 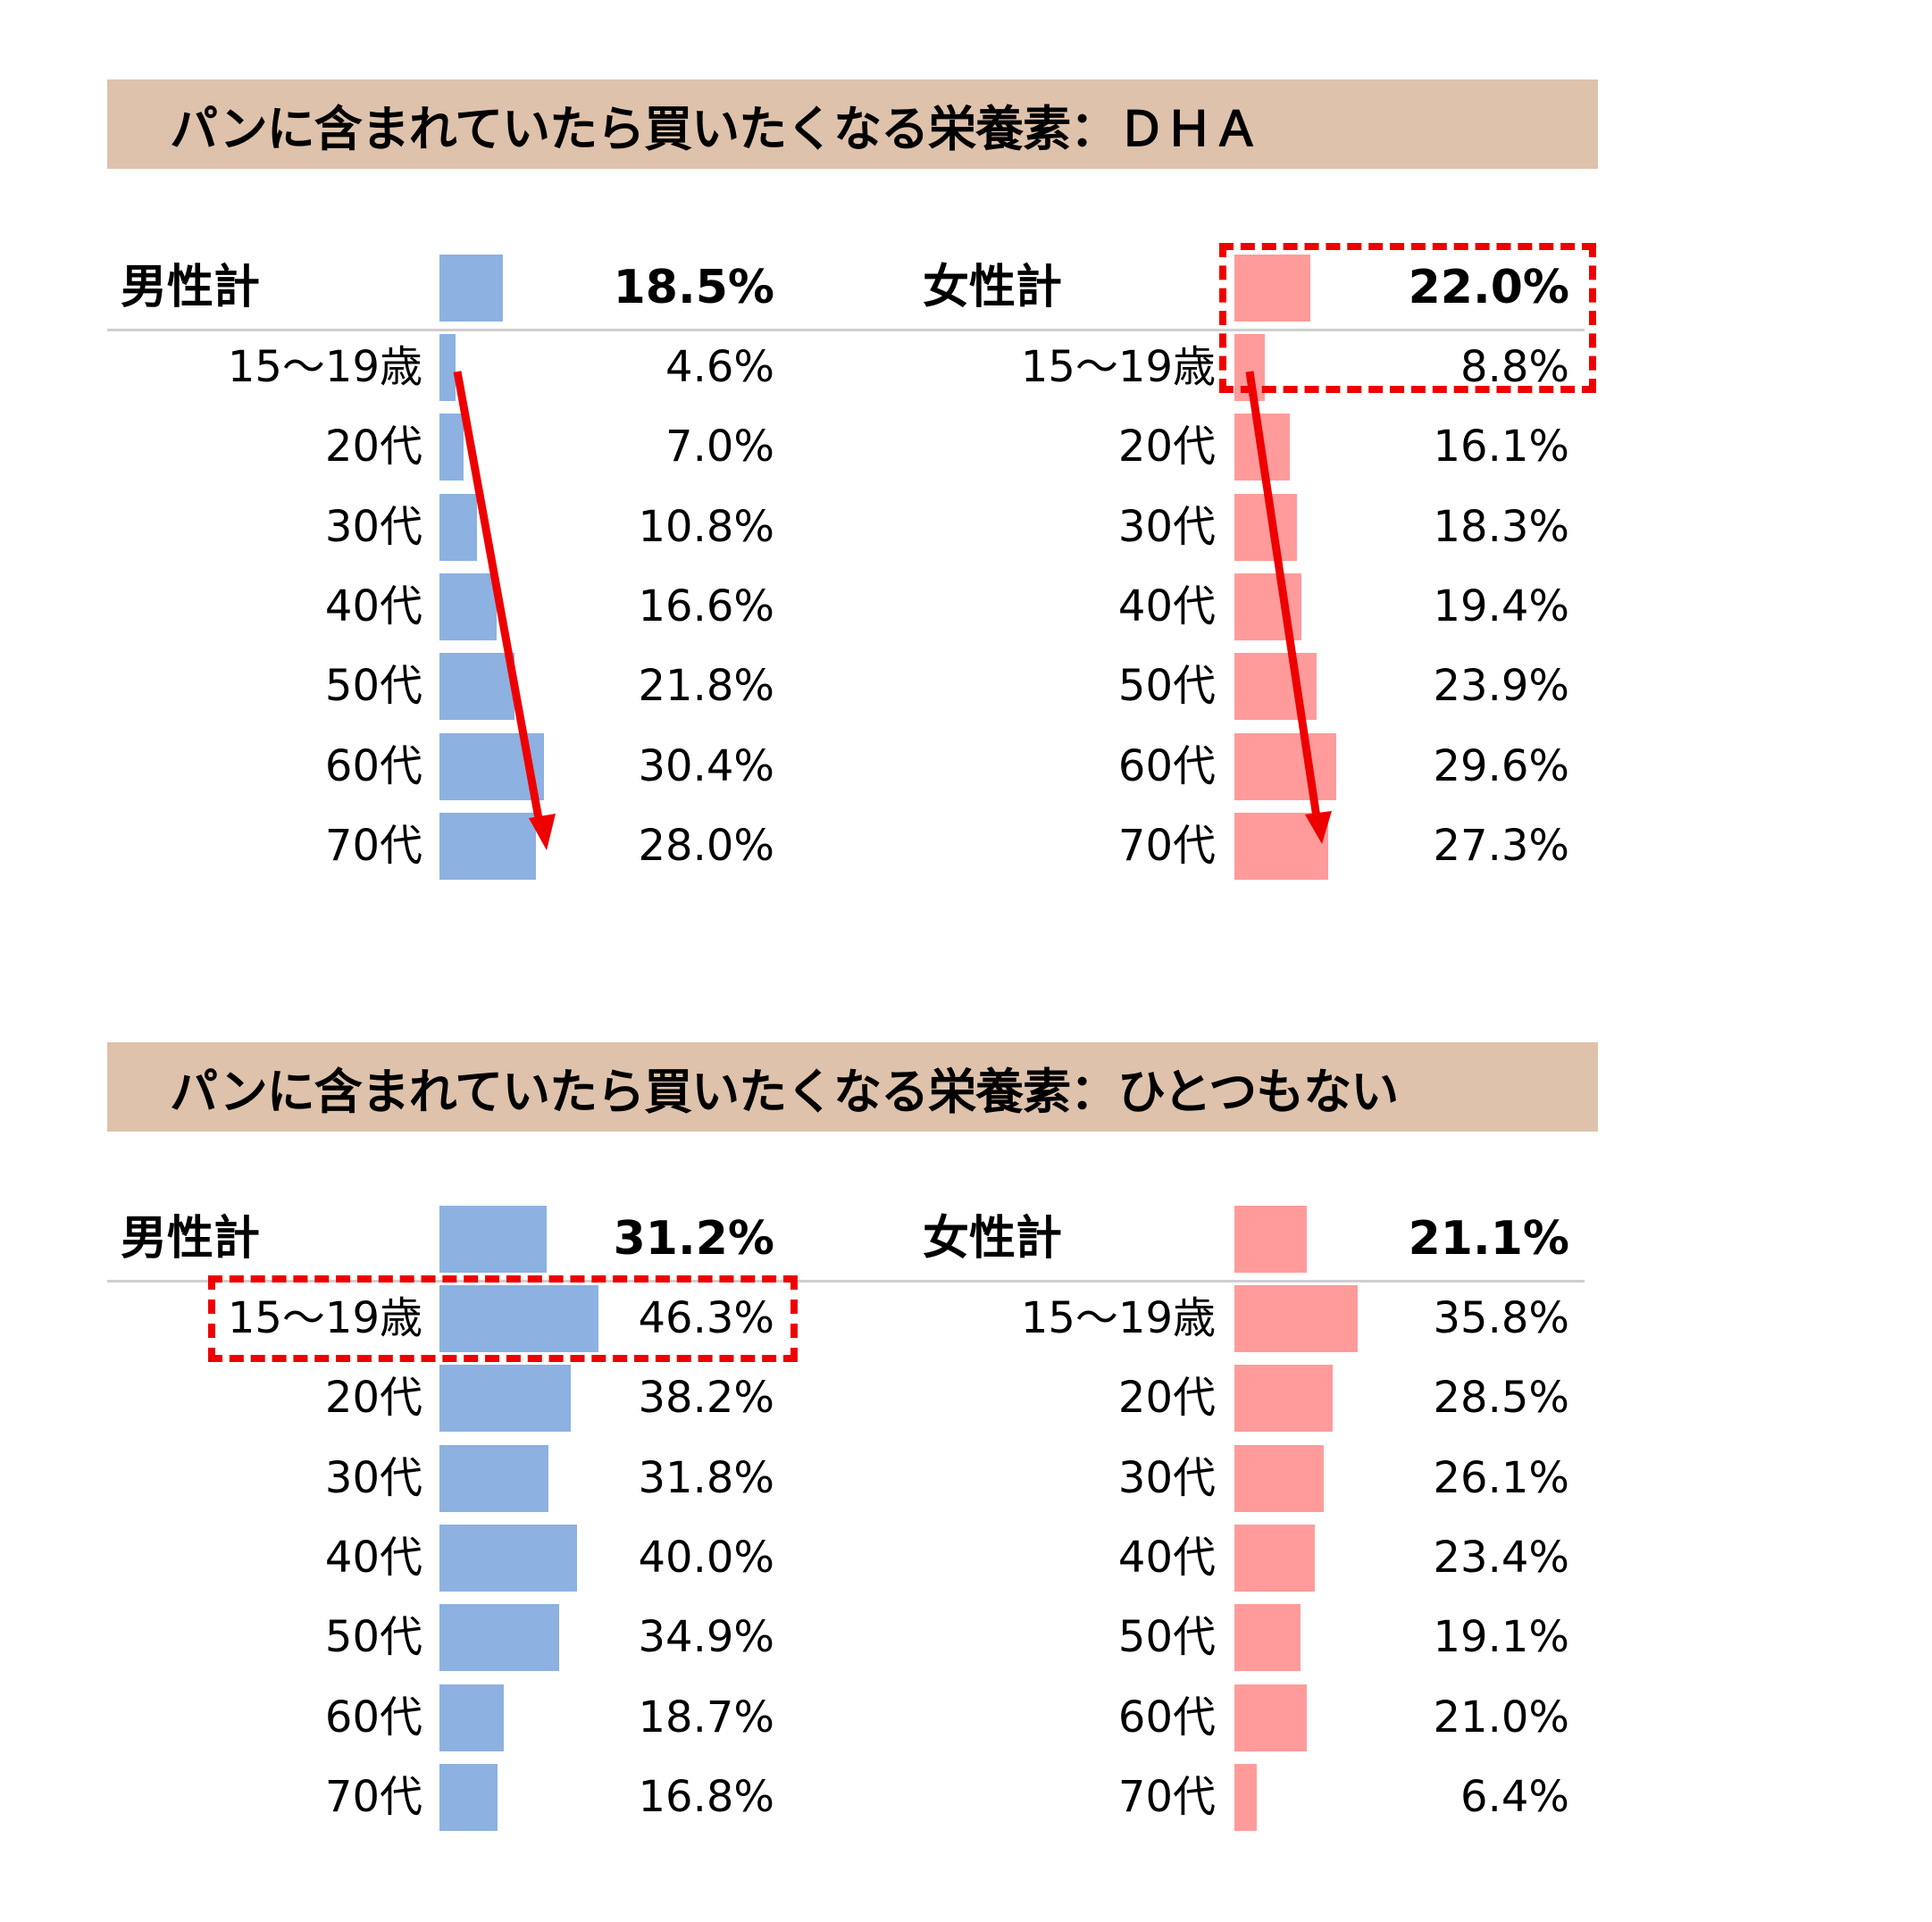 I want to click on percent-value: 21.8%, so click(x=706, y=686).